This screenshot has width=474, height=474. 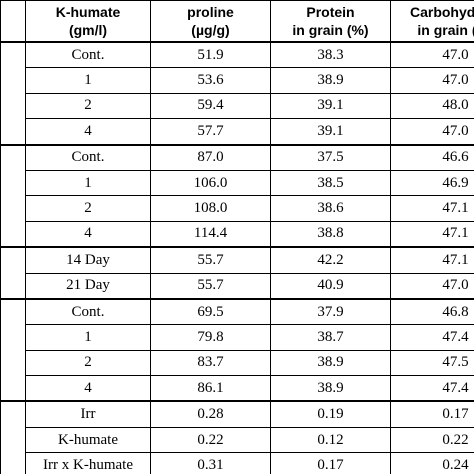 What do you see at coordinates (210, 337) in the screenshot?
I see `table-cell: 79.8` at bounding box center [210, 337].